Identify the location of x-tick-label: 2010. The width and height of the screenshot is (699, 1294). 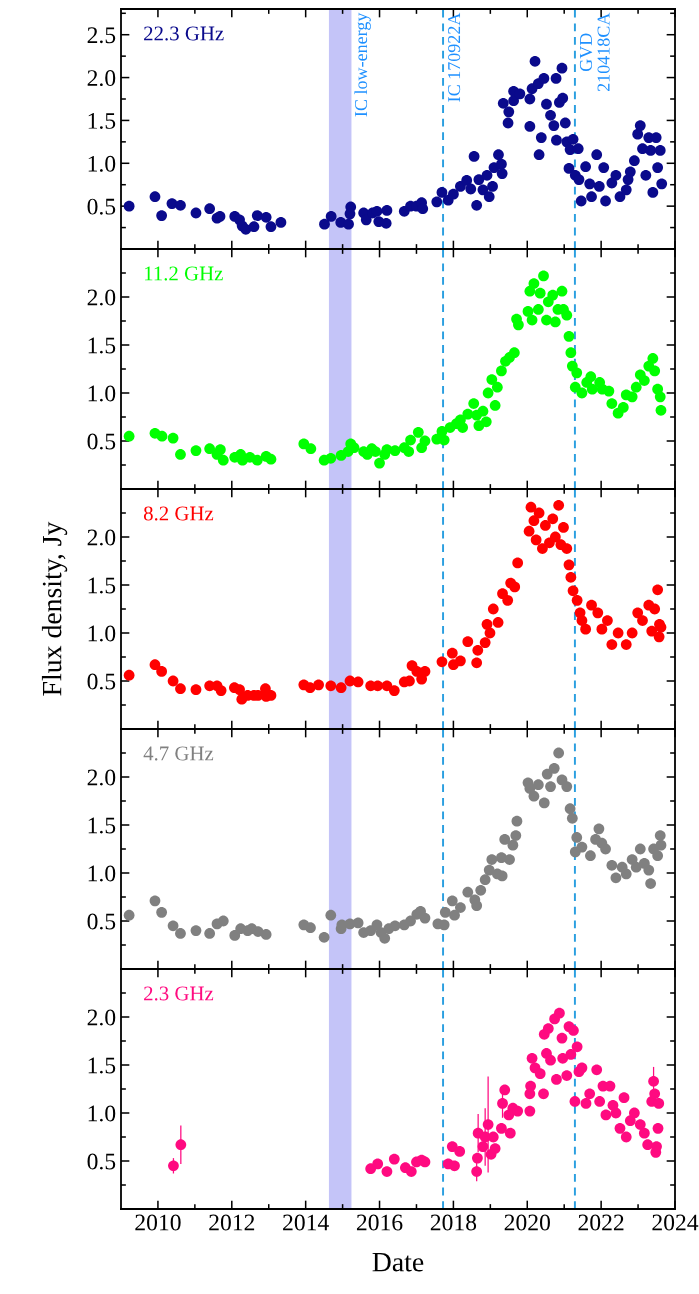
(158, 1222).